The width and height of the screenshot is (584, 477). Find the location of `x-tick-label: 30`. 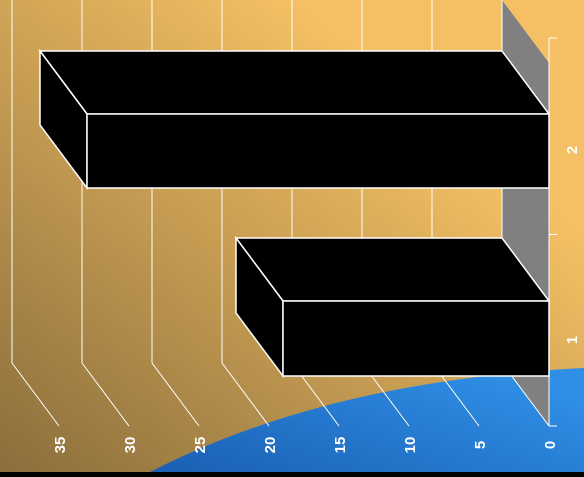

x-tick-label: 30 is located at coordinates (130, 445).